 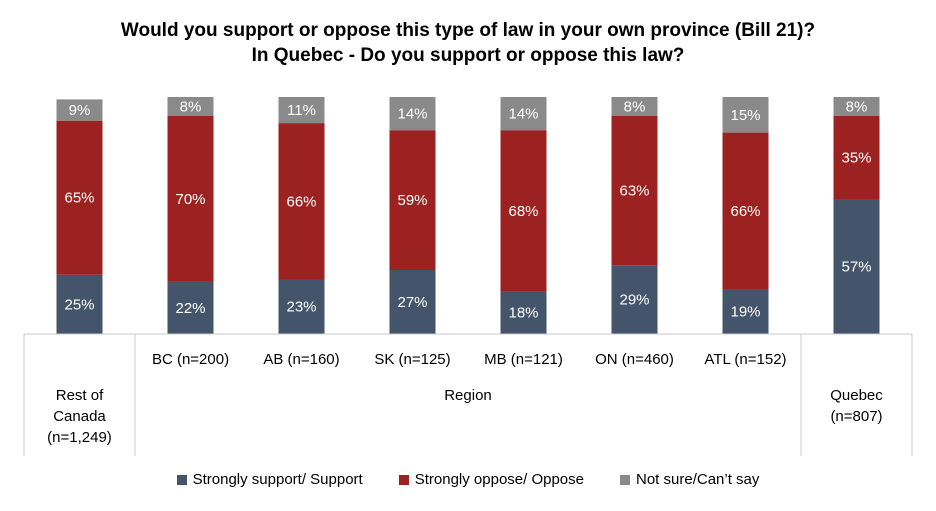 I want to click on category-label-0-0: Rest of, so click(x=80, y=395).